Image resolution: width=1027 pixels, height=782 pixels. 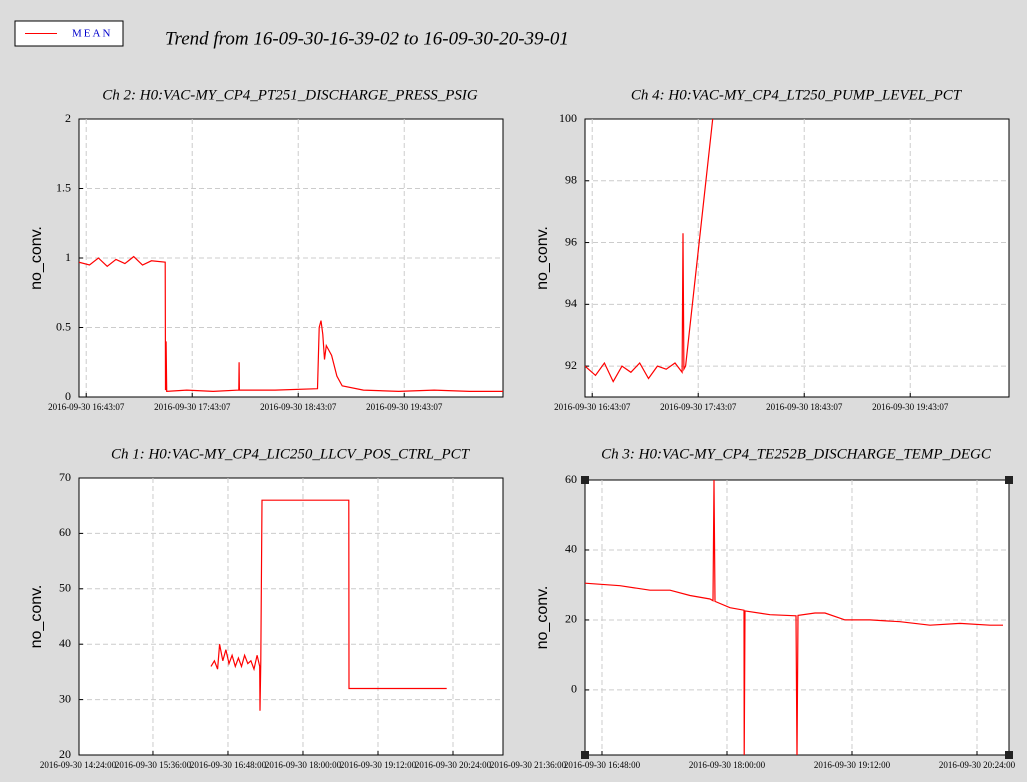 I want to click on y-tick-label: 0.5, so click(x=63, y=326).